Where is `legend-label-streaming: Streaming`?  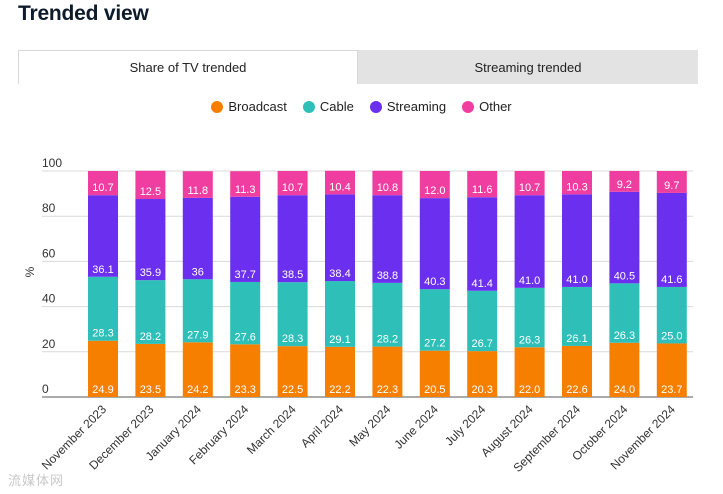
legend-label-streaming: Streaming is located at coordinates (416, 106).